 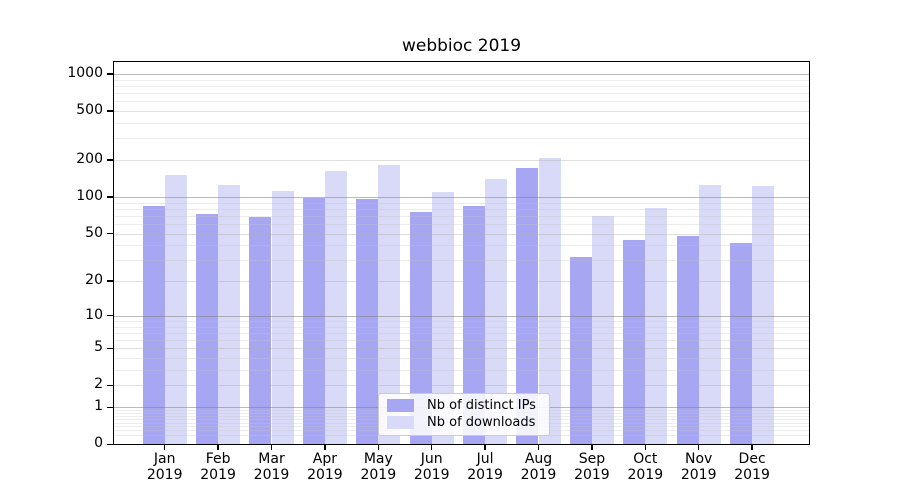 What do you see at coordinates (94, 280) in the screenshot?
I see `y-tick-label: 20` at bounding box center [94, 280].